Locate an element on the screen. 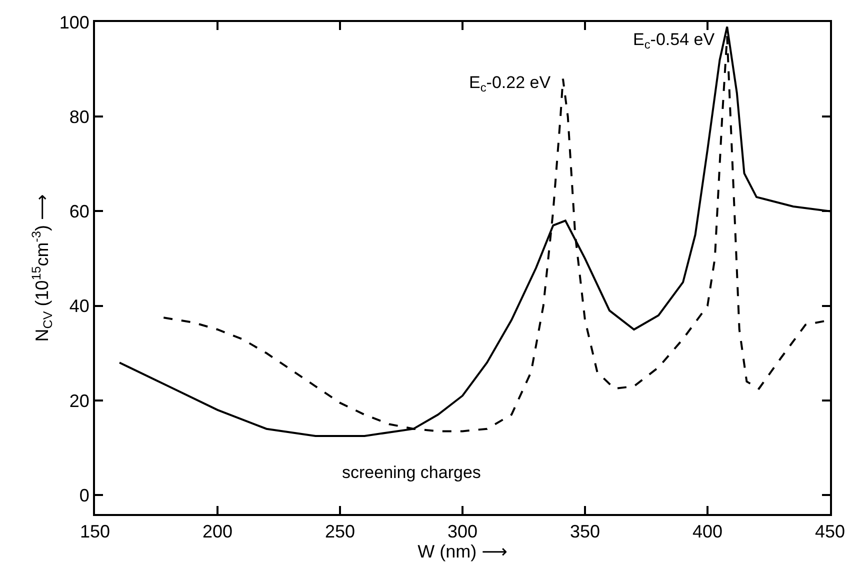 This screenshot has width=846, height=574. y-tick-label: 60 is located at coordinates (79, 212).